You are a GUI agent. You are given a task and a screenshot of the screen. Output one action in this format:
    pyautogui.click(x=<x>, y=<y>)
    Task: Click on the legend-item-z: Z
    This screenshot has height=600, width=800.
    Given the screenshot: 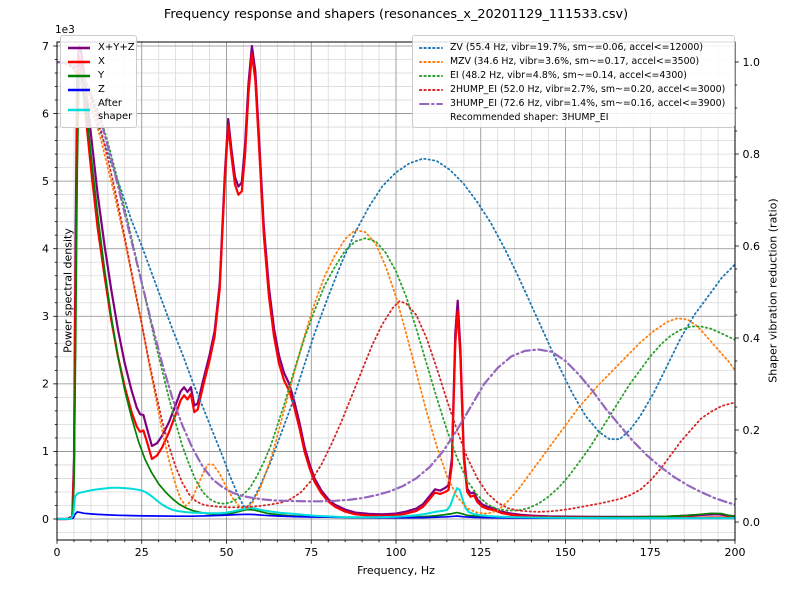 What is the action you would take?
    pyautogui.click(x=98, y=89)
    